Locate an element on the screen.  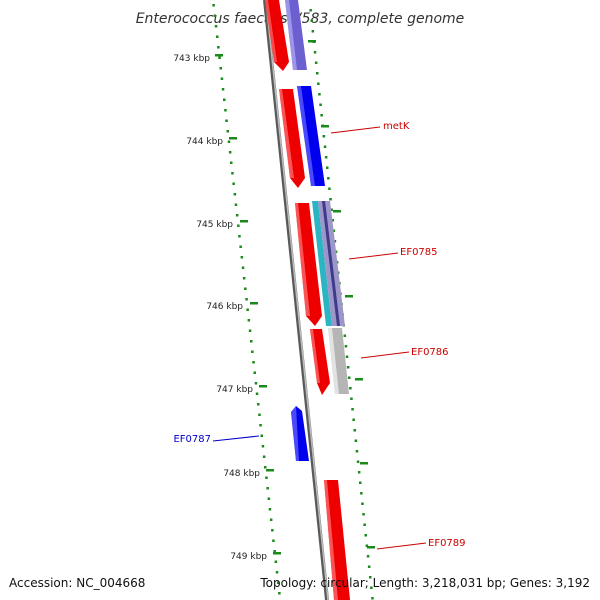
tick-label-747: 747 kbp is located at coordinates (234, 390).